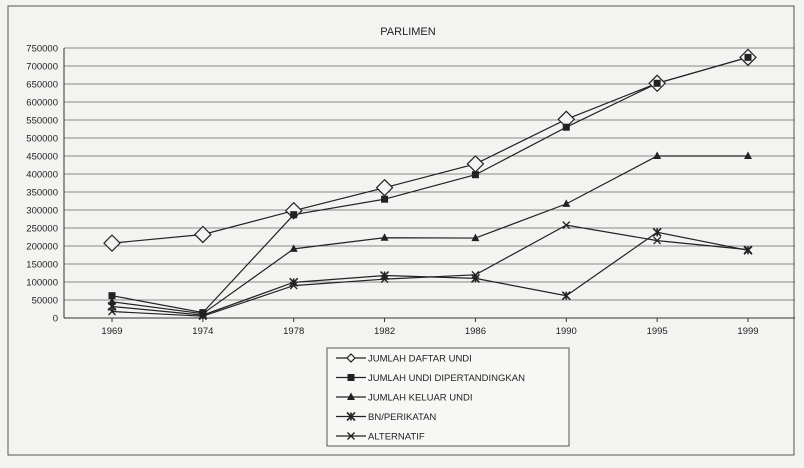 The image size is (804, 468). What do you see at coordinates (42, 121) in the screenshot?
I see `y-tick-label: 550000` at bounding box center [42, 121].